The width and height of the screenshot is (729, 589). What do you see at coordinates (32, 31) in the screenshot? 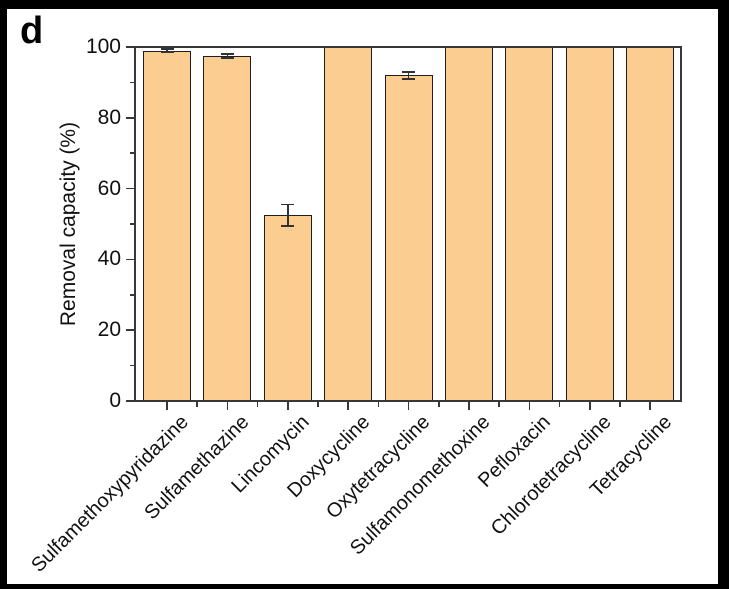
I see `panel-letter-label: d` at bounding box center [32, 31].